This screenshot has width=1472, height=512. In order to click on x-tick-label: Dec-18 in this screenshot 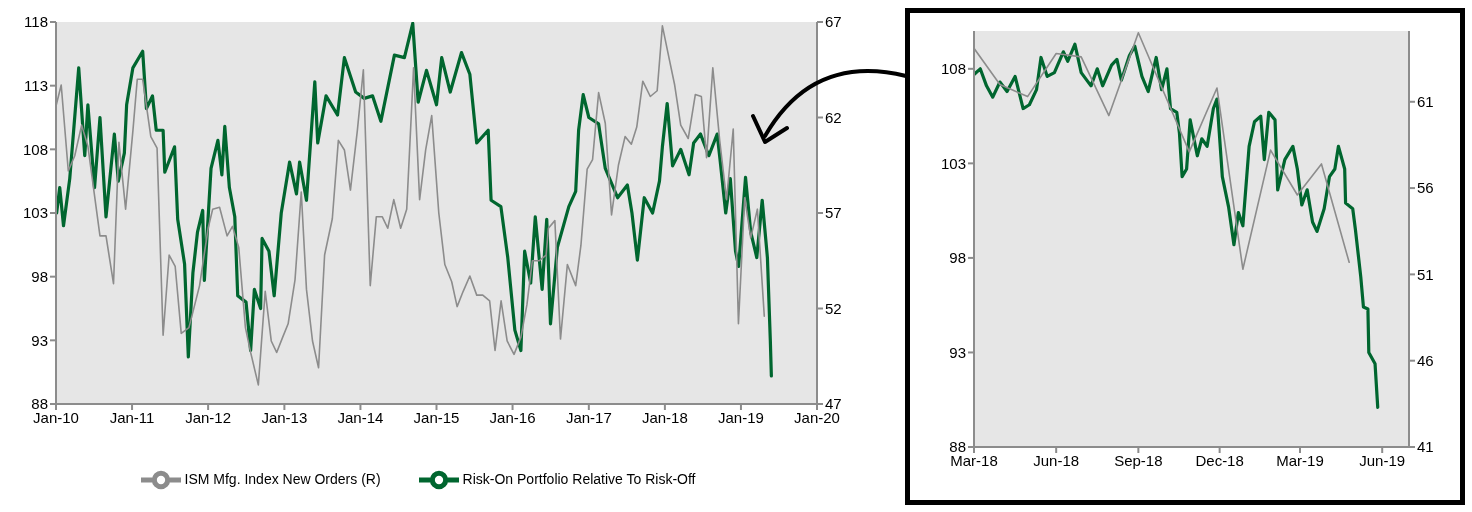, I will do `click(1219, 460)`.